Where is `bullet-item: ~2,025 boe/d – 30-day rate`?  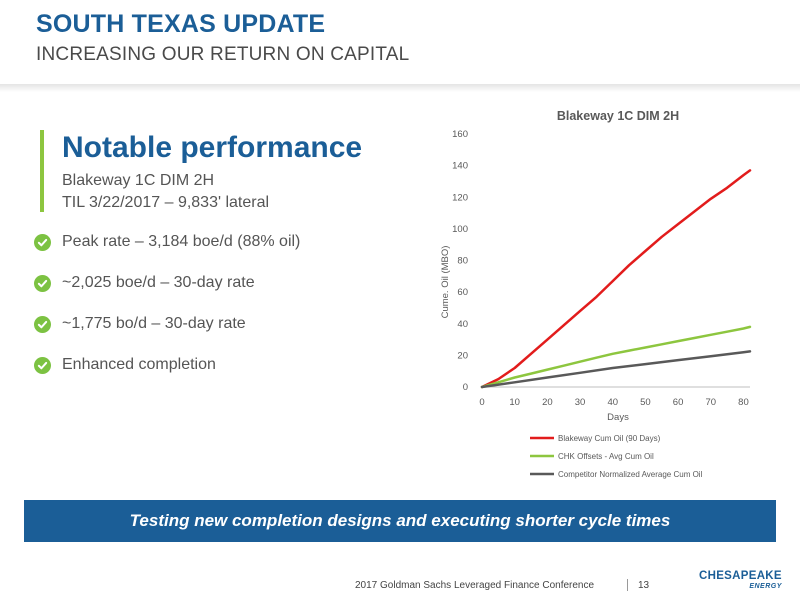 bullet-item: ~2,025 boe/d – 30-day rate is located at coordinates (167, 283).